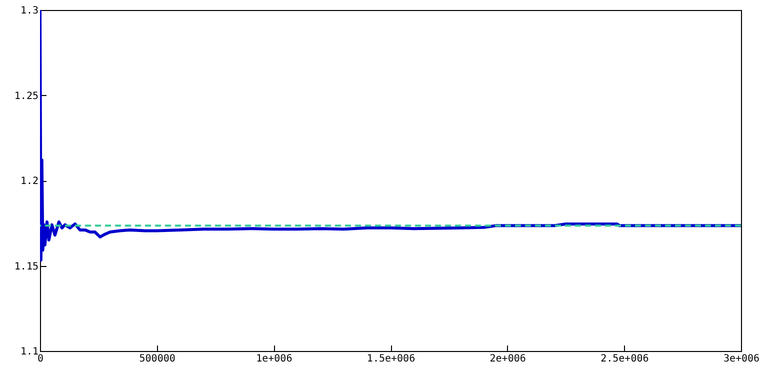 The width and height of the screenshot is (774, 382). I want to click on x-tick-label: 3e+006, so click(741, 359).